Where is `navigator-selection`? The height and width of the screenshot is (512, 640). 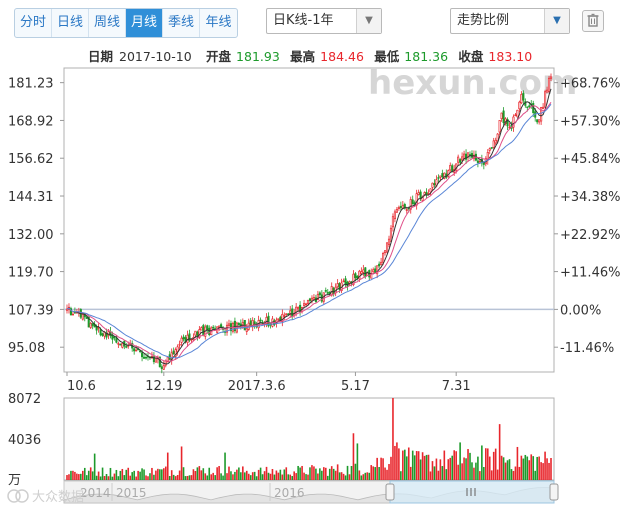
navigator-selection is located at coordinates (472, 492).